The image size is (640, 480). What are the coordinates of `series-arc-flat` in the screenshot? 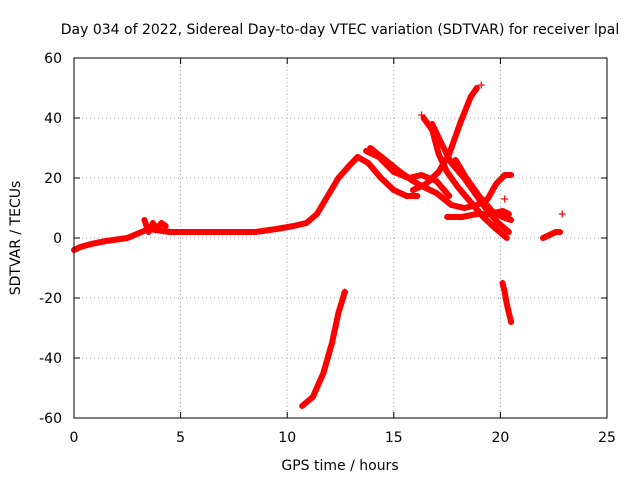 It's located at (478, 214).